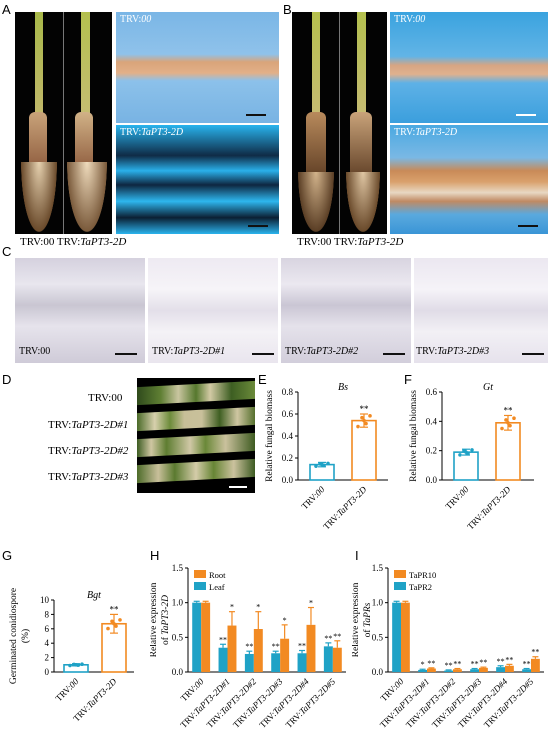  What do you see at coordinates (47, 614) in the screenshot?
I see `y-tick-label: 8` at bounding box center [47, 614].